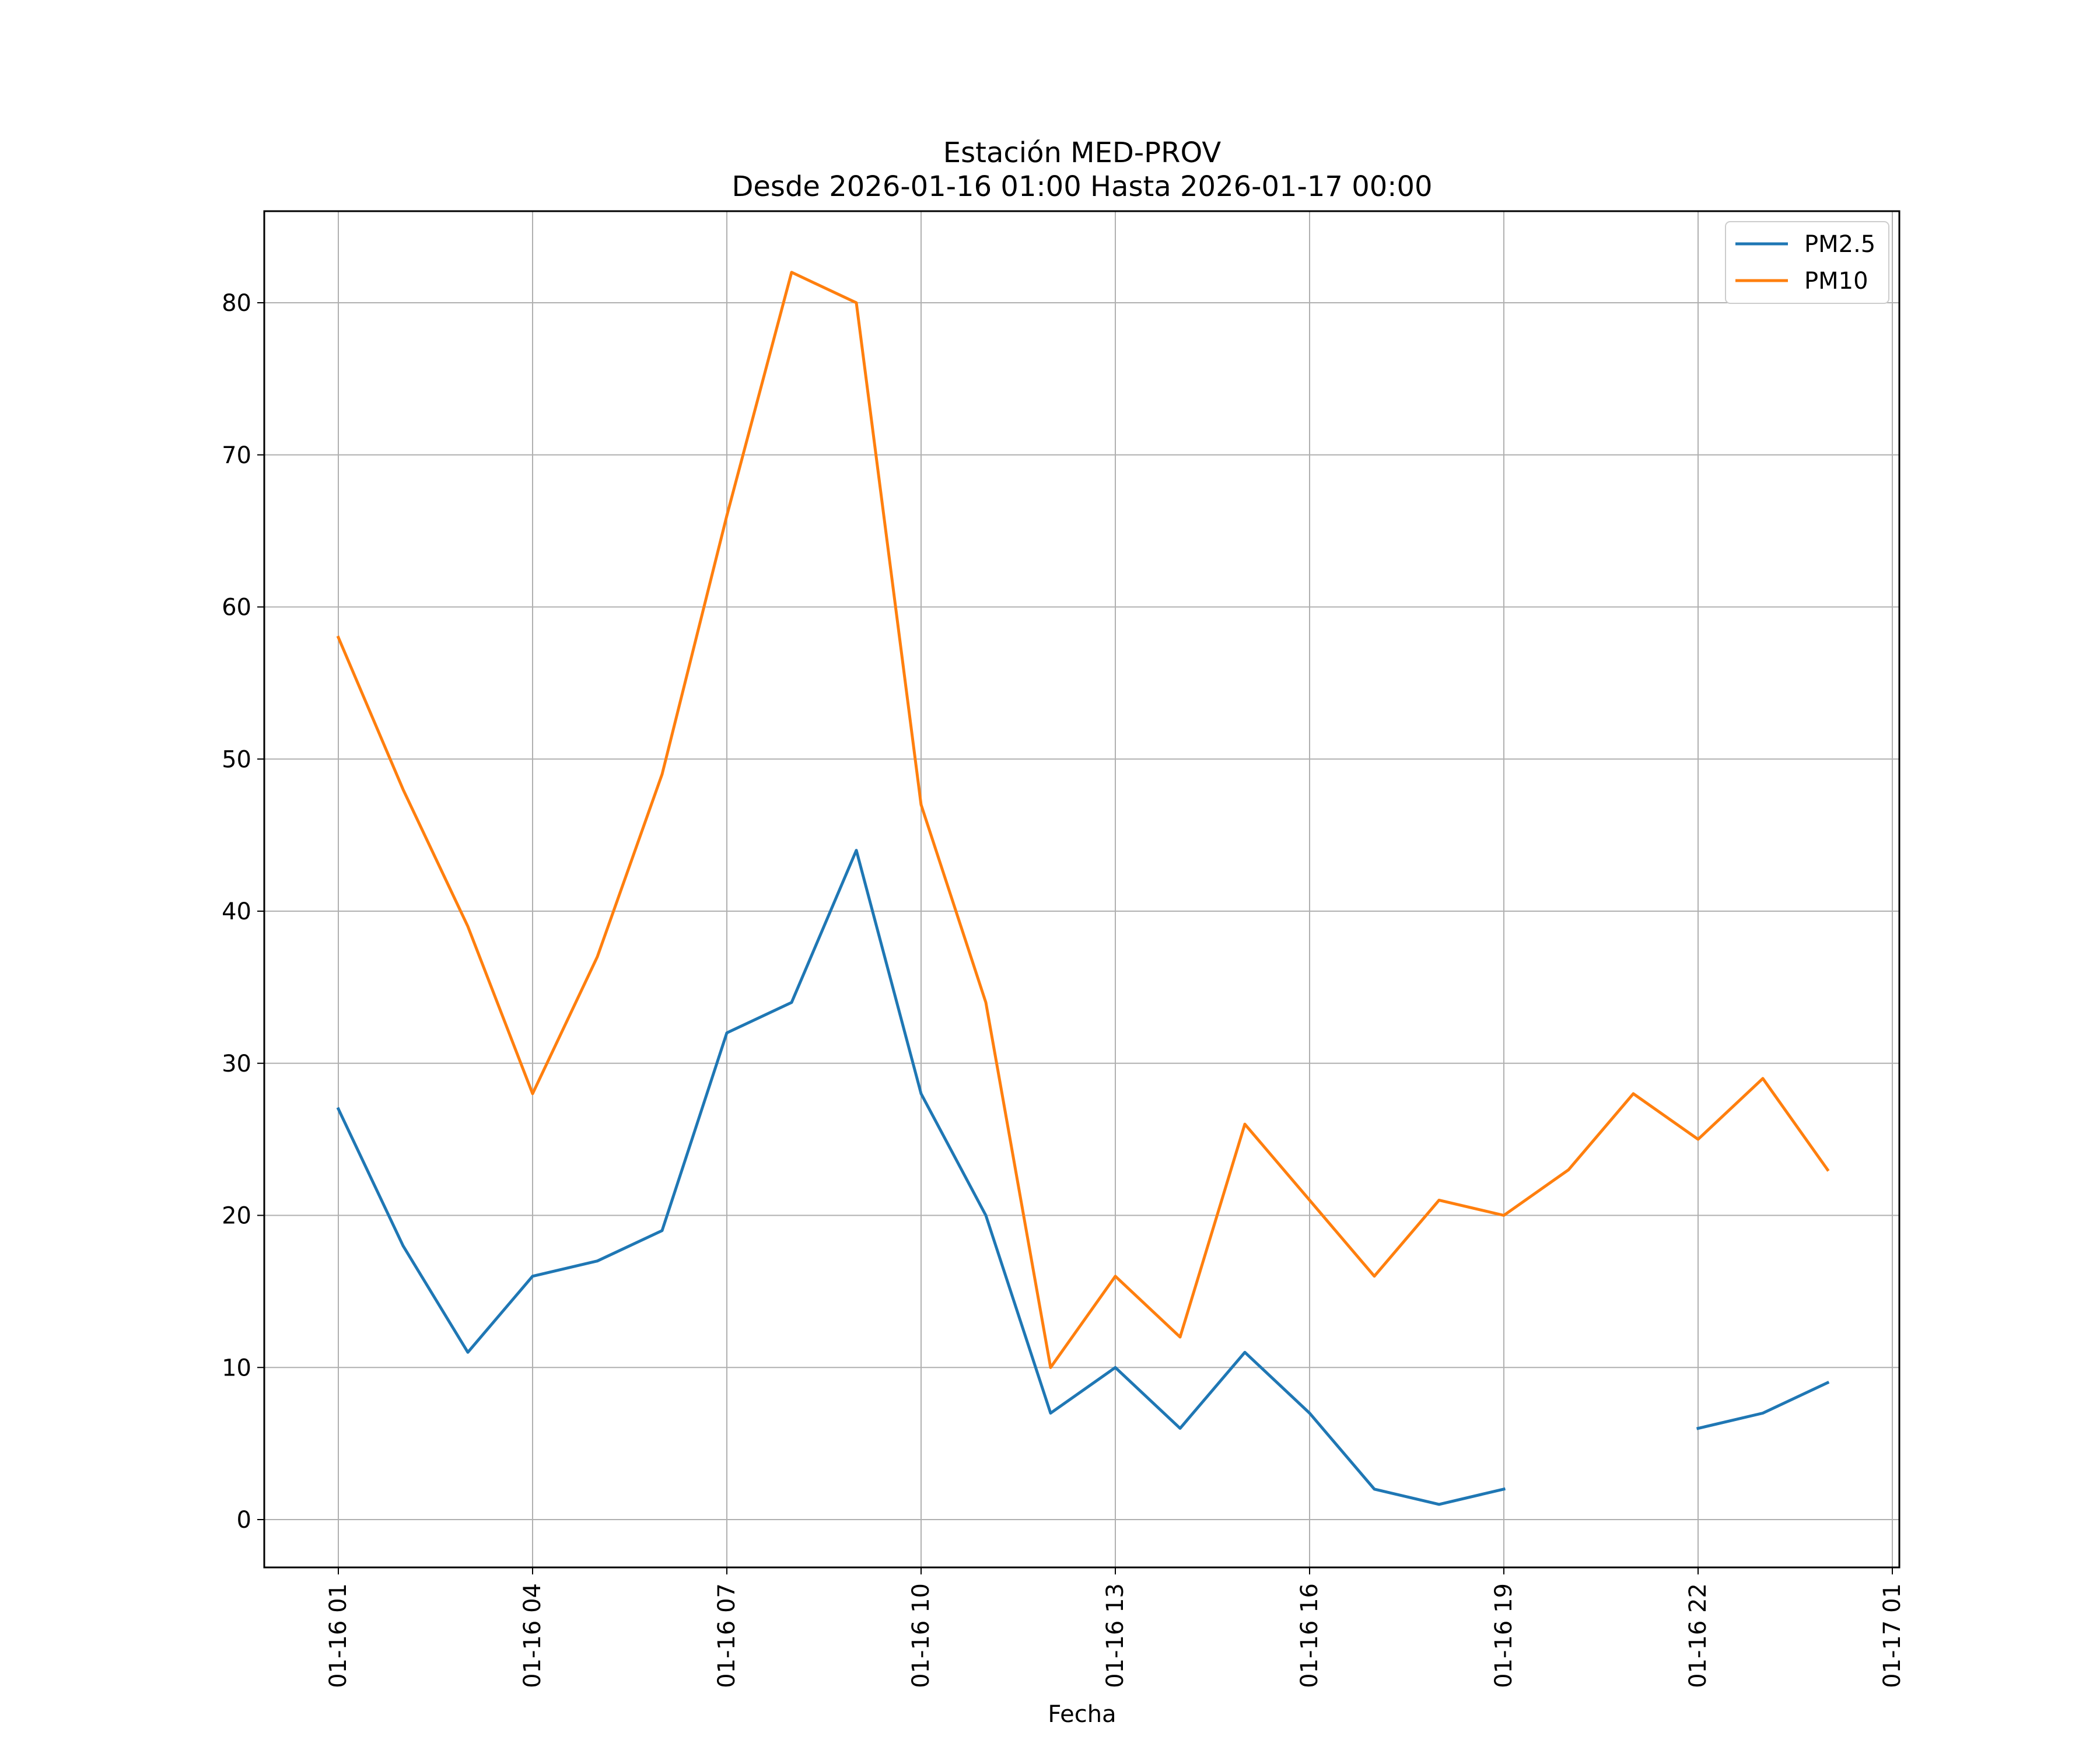 This screenshot has width=2100, height=1750. Describe the element at coordinates (338, 1636) in the screenshot. I see `x-tick-label: 01-16 01` at that location.